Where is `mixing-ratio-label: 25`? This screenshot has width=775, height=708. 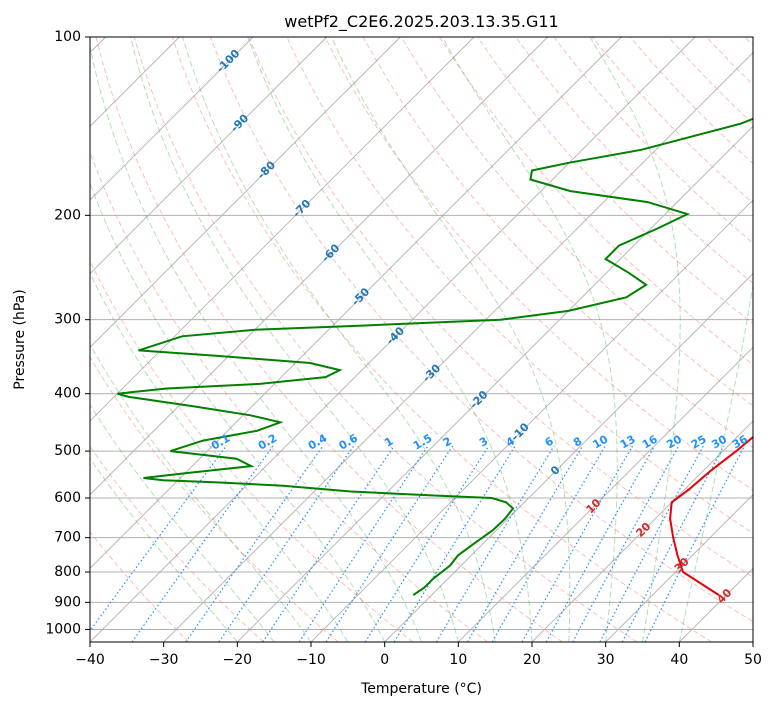
mixing-ratio-label: 25 is located at coordinates (699, 442).